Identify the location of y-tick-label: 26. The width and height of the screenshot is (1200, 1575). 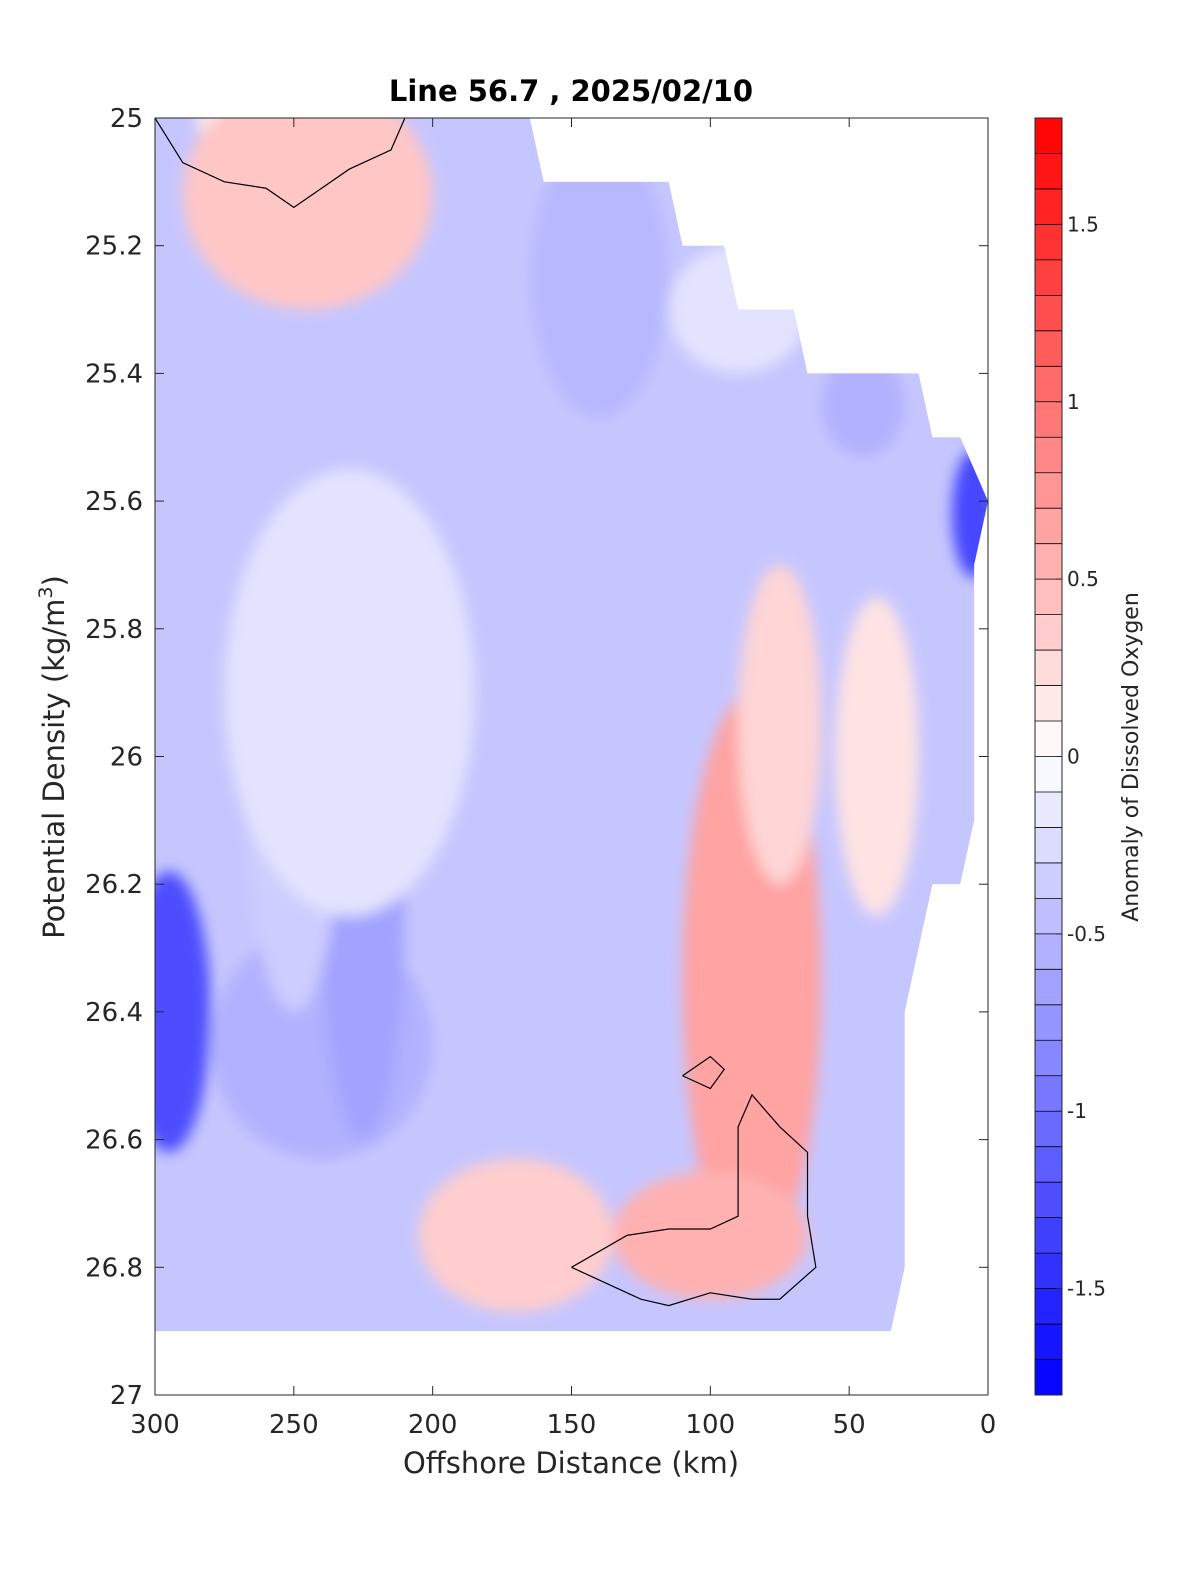
(126, 758).